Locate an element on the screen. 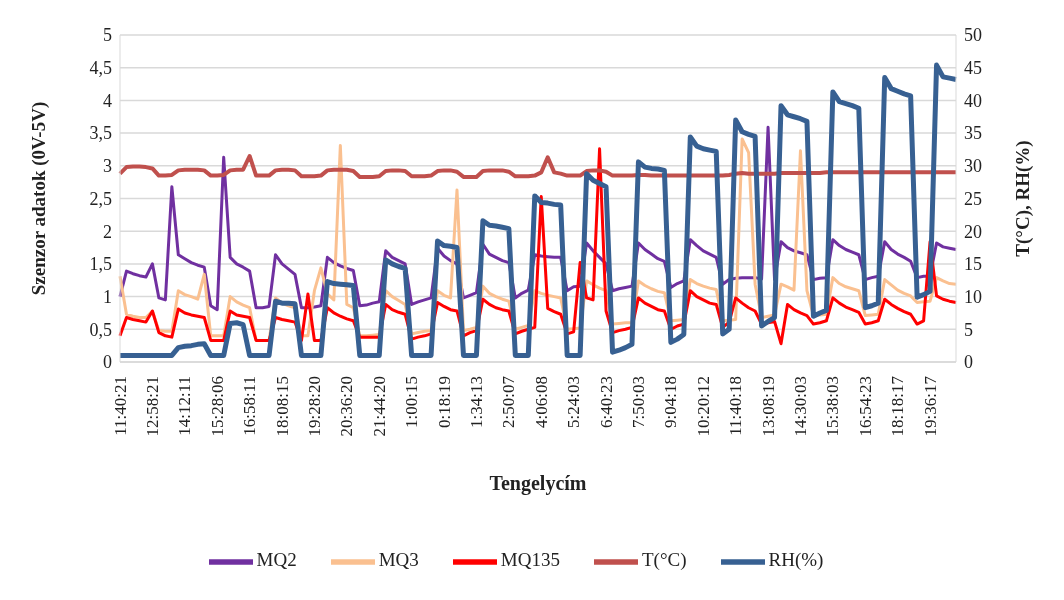 Image resolution: width=1064 pixels, height=600 pixels. x-tick-label: 10:20:12 is located at coordinates (703, 406).